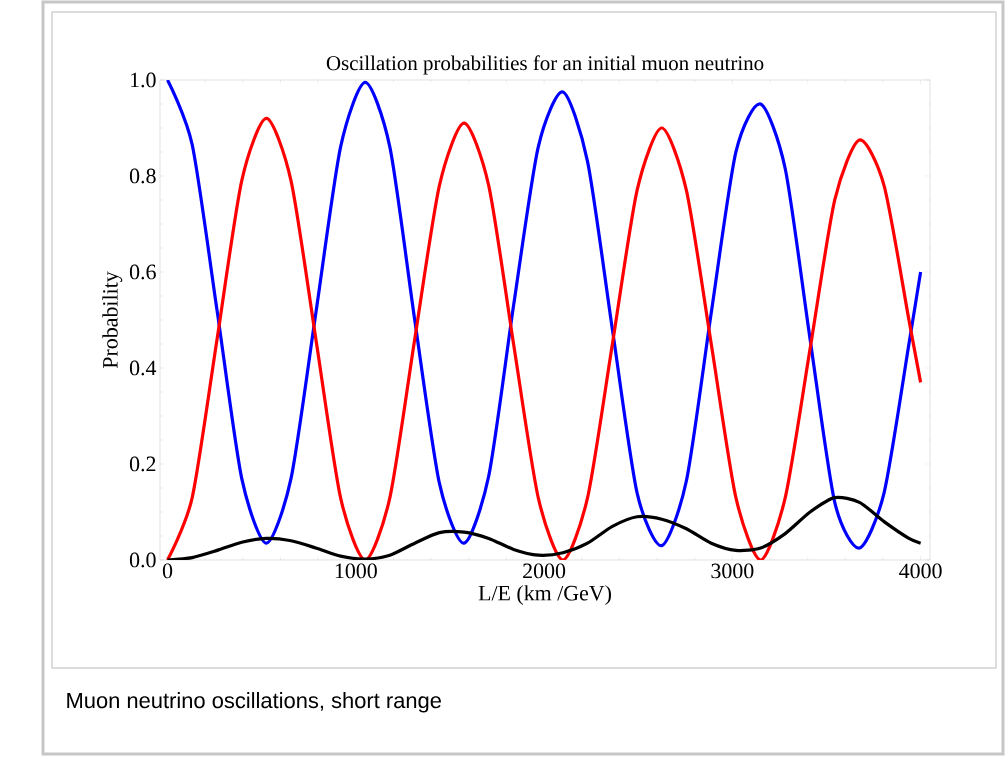  What do you see at coordinates (254, 702) in the screenshot?
I see `text: Muon neutrino oscillations, short range` at bounding box center [254, 702].